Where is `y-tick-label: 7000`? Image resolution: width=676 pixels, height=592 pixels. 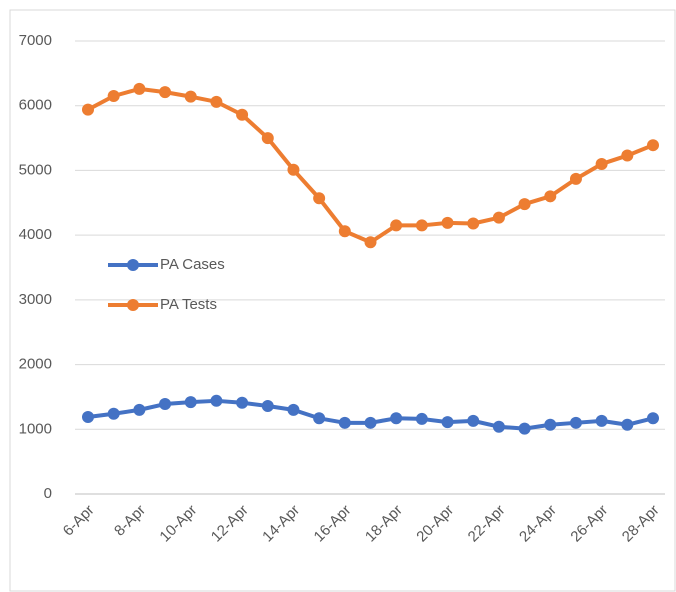 y-tick-label: 7000 is located at coordinates (35, 40).